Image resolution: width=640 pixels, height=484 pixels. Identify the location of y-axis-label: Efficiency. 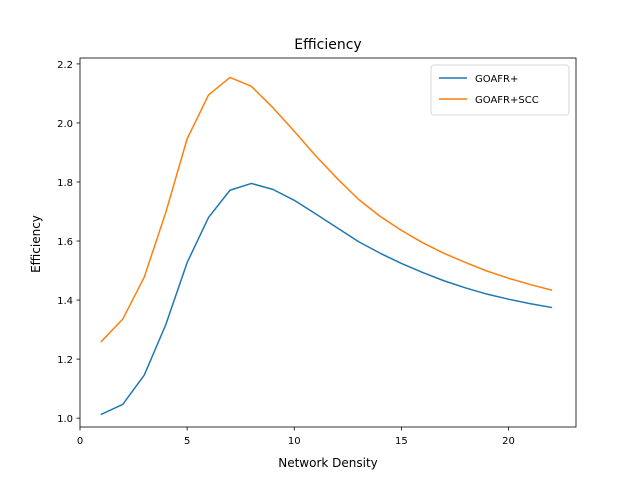
(36, 244).